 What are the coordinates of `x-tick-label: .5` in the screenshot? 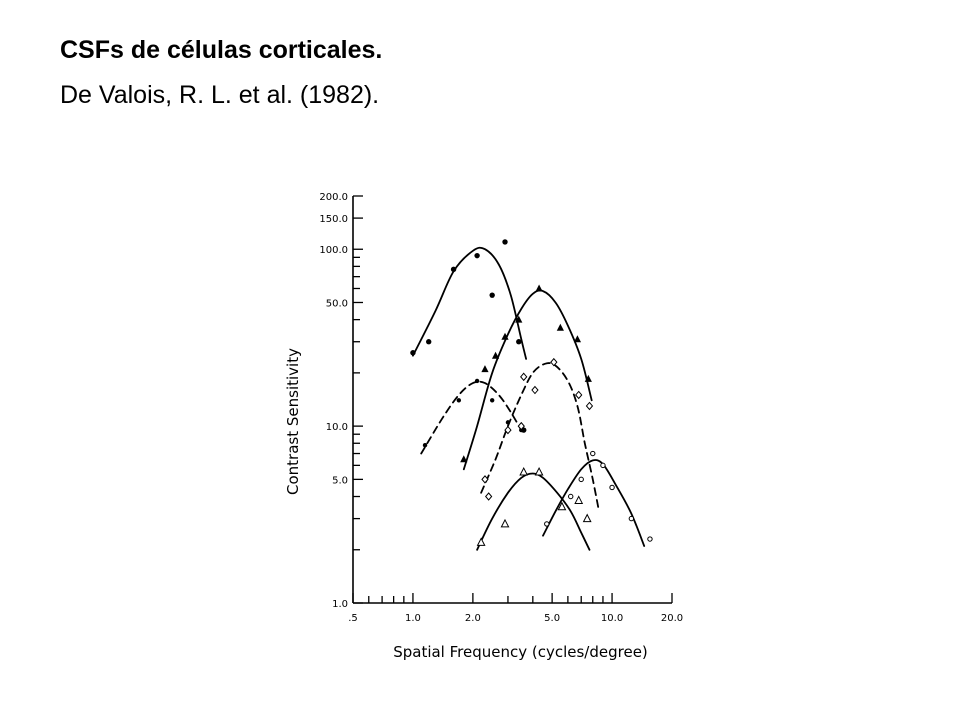 It's located at (353, 618).